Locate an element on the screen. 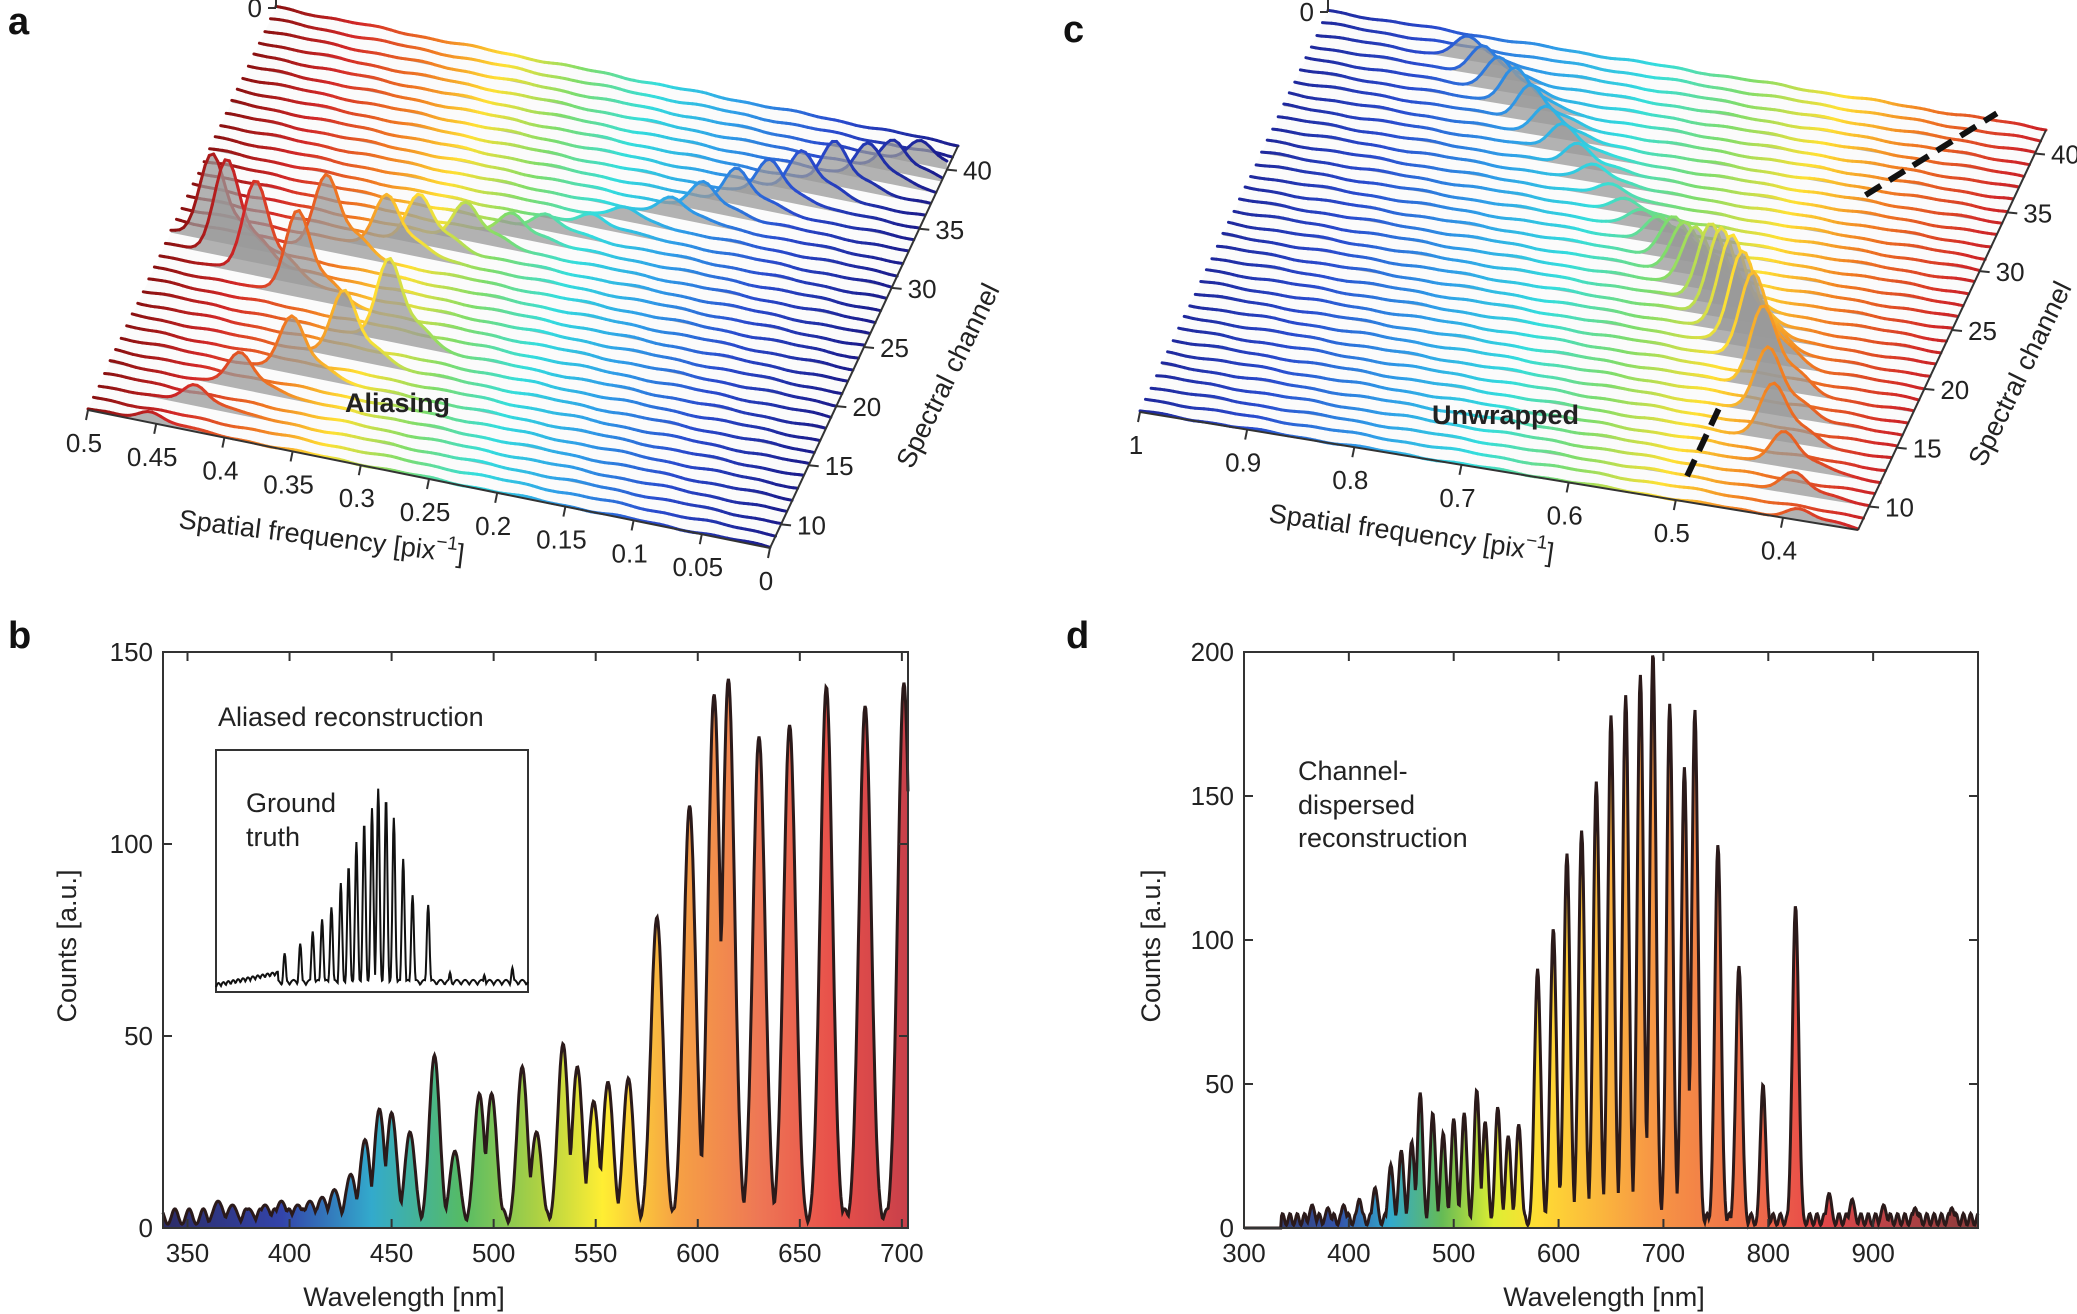 The width and height of the screenshot is (2077, 1314). panel-a-trace-41-seg is located at coordinates (950, 156).